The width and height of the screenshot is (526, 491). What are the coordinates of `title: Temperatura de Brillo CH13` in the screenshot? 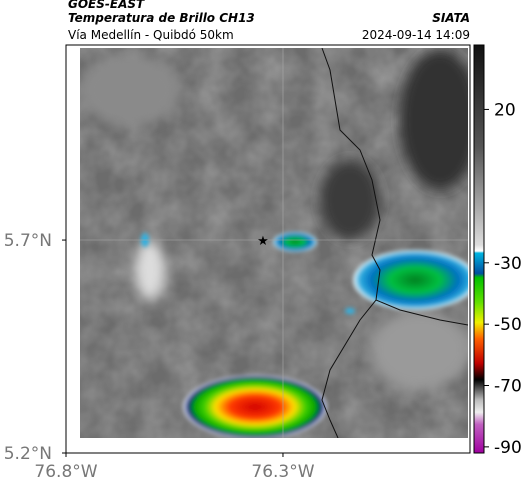 It's located at (161, 18).